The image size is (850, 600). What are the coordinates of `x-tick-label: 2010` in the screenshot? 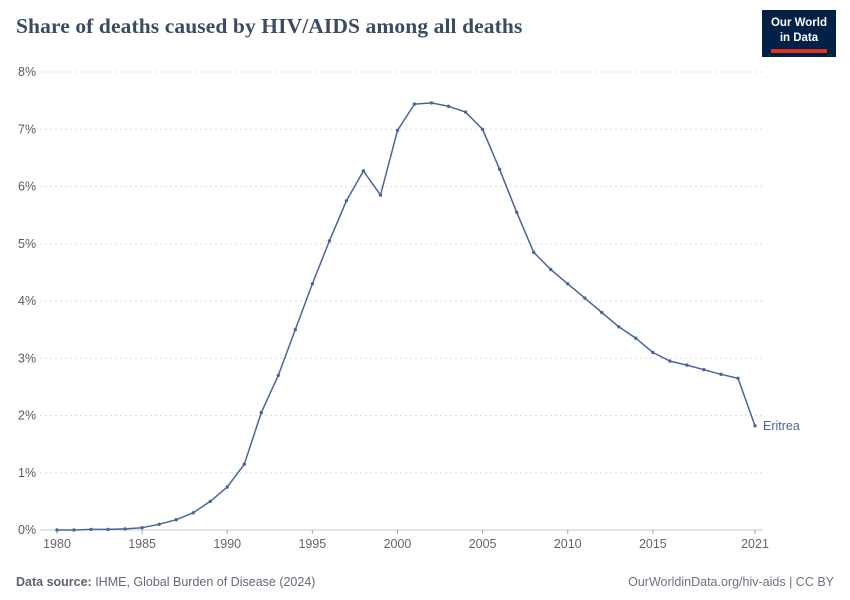 It's located at (568, 544).